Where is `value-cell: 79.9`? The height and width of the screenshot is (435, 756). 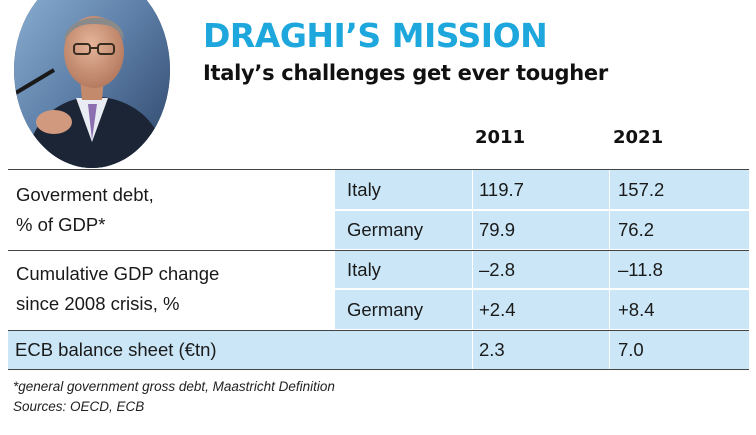 value-cell: 79.9 is located at coordinates (541, 230).